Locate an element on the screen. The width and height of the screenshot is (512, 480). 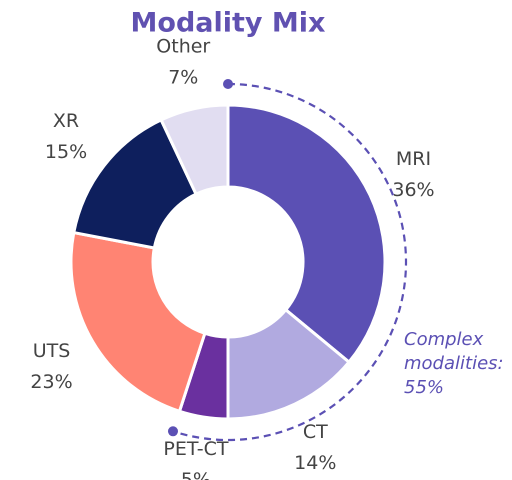
slice-label: MRI is located at coordinates (413, 159).